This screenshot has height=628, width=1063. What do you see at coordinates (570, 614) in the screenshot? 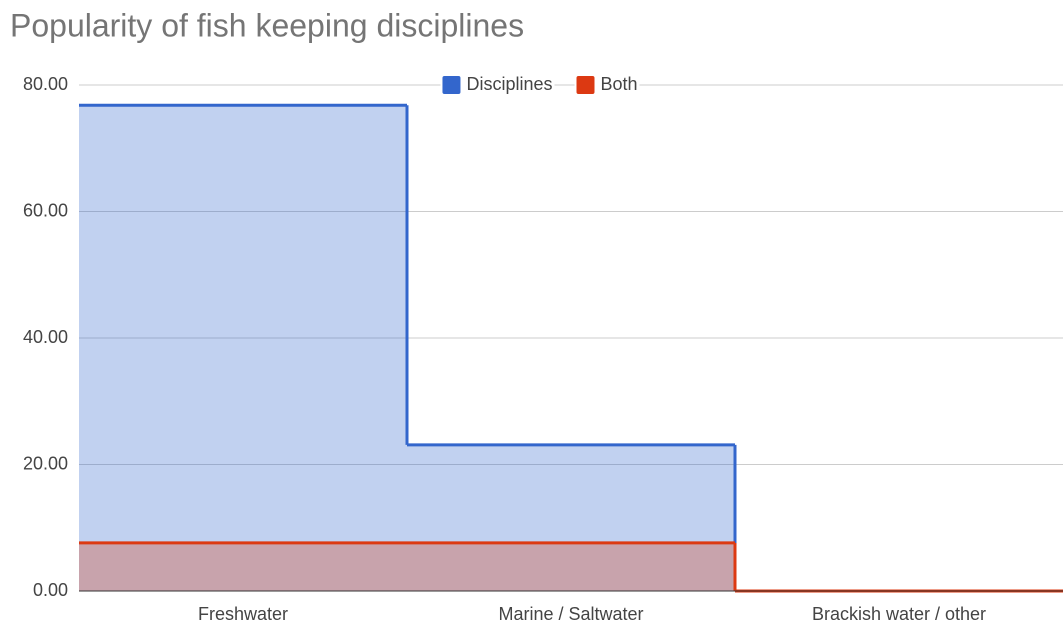
I see `x-tick-label: Marine / Saltwater` at bounding box center [570, 614].